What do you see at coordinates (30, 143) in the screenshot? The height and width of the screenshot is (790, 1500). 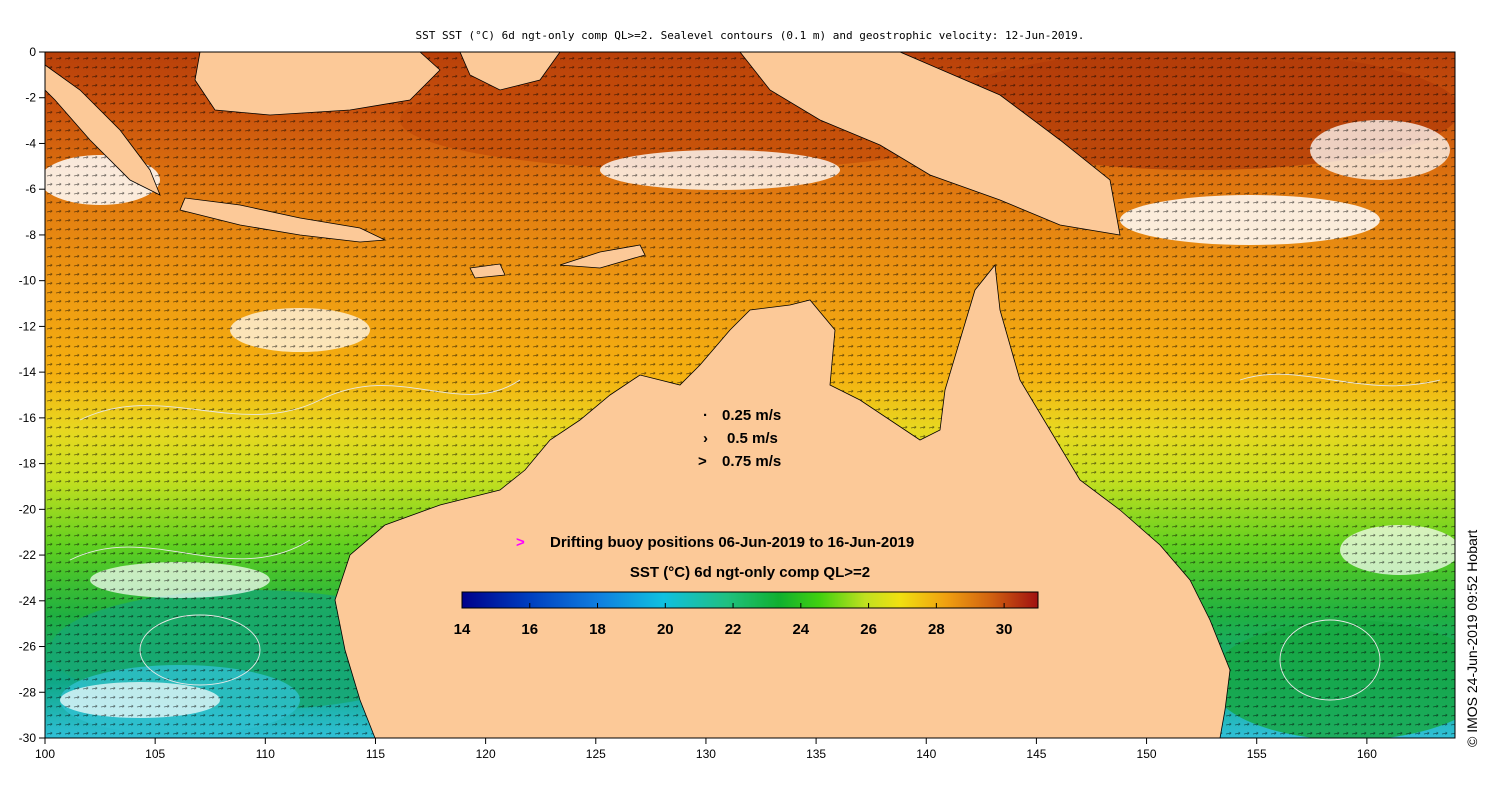 I see `y-tick-label: -4` at bounding box center [30, 143].